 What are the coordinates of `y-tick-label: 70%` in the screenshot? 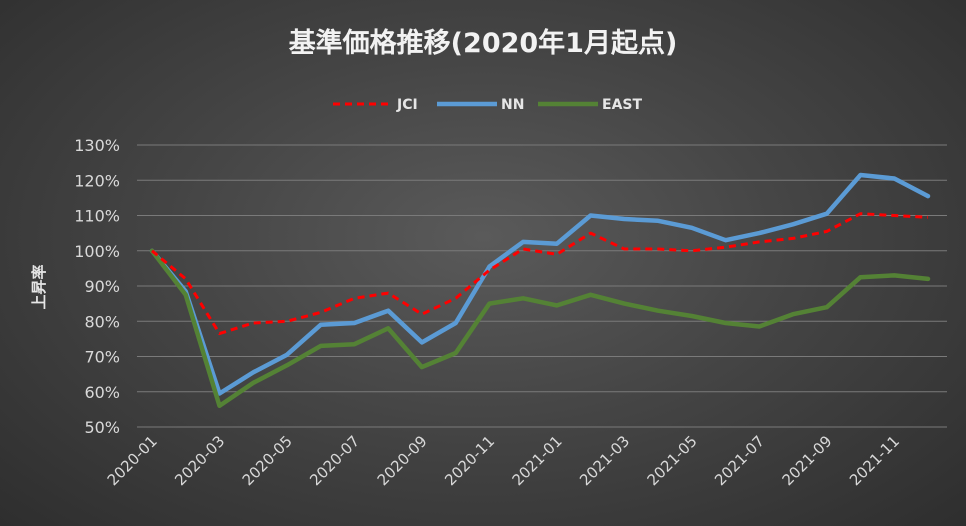 It's located at (102, 357).